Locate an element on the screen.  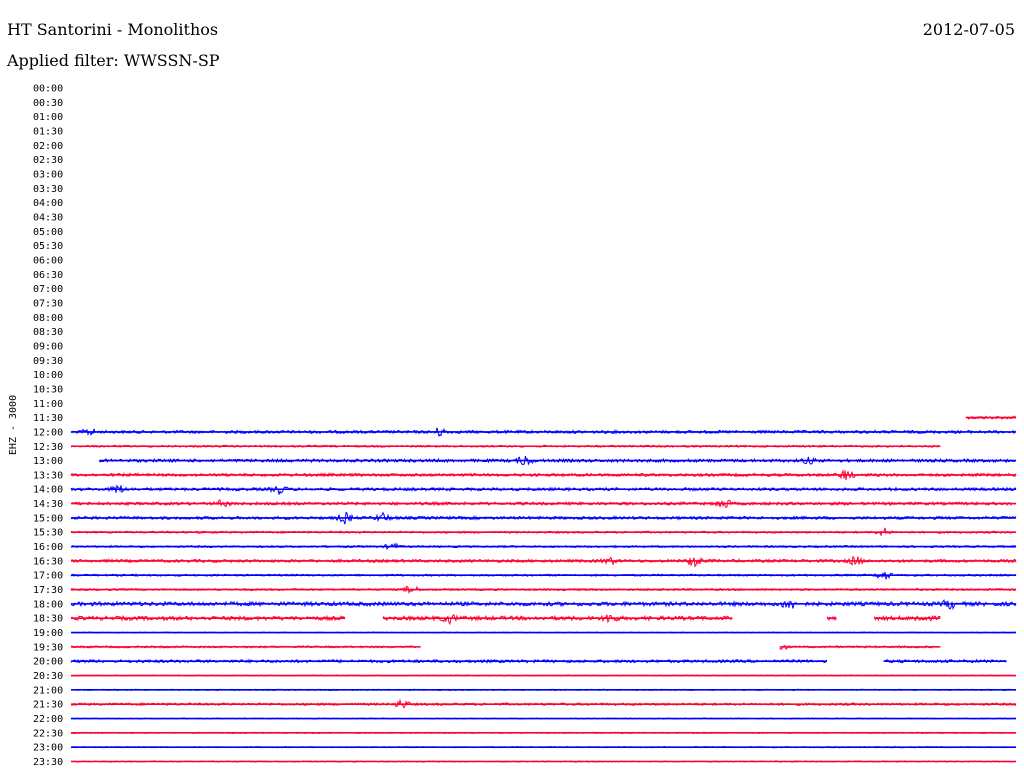
time-tick-label: 03:00 is located at coordinates (48, 174).